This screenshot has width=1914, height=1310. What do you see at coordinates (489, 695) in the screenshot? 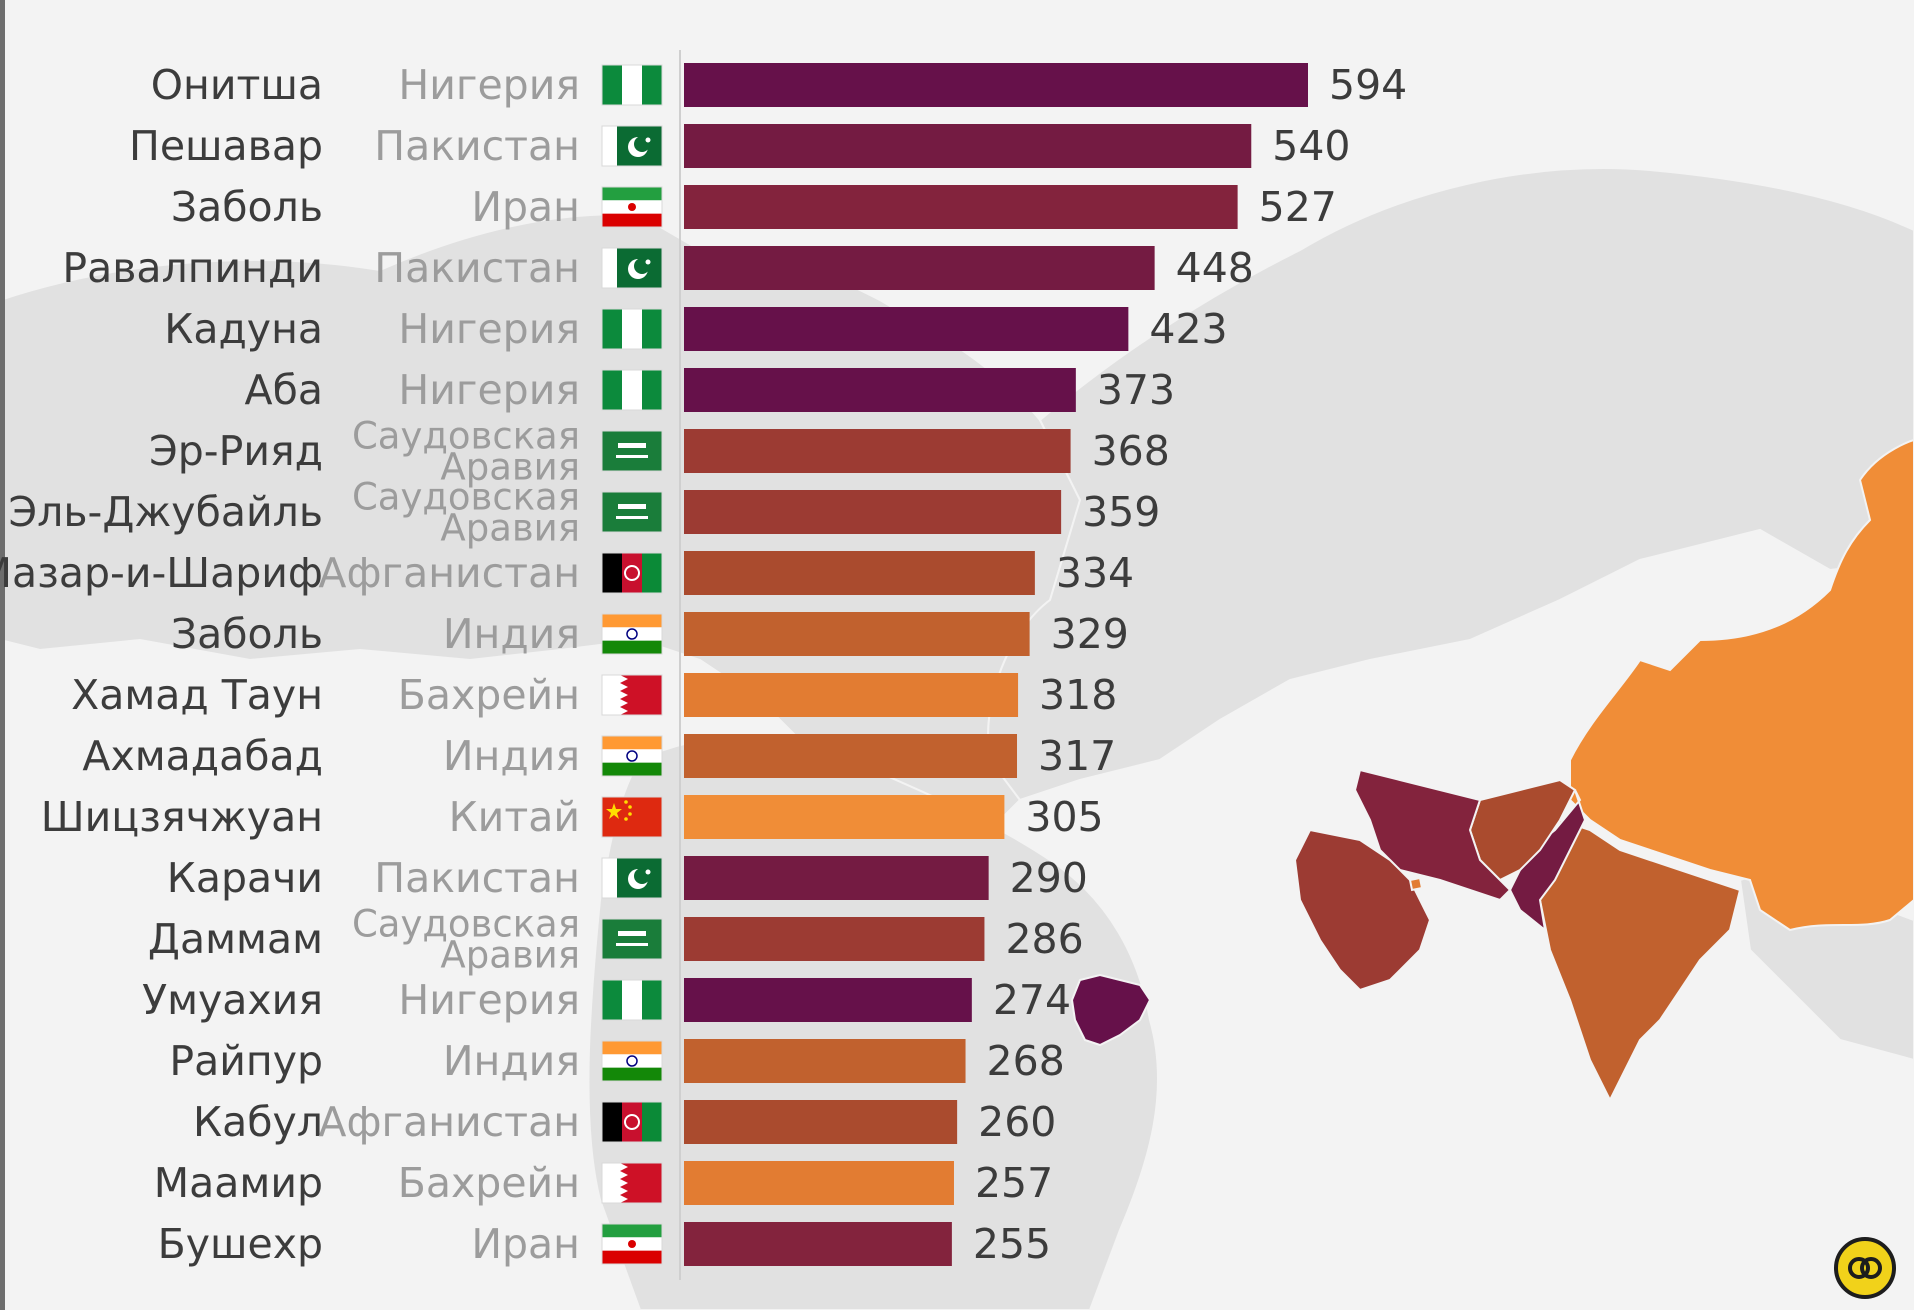
I see `country-label: Бахрейн` at bounding box center [489, 695].